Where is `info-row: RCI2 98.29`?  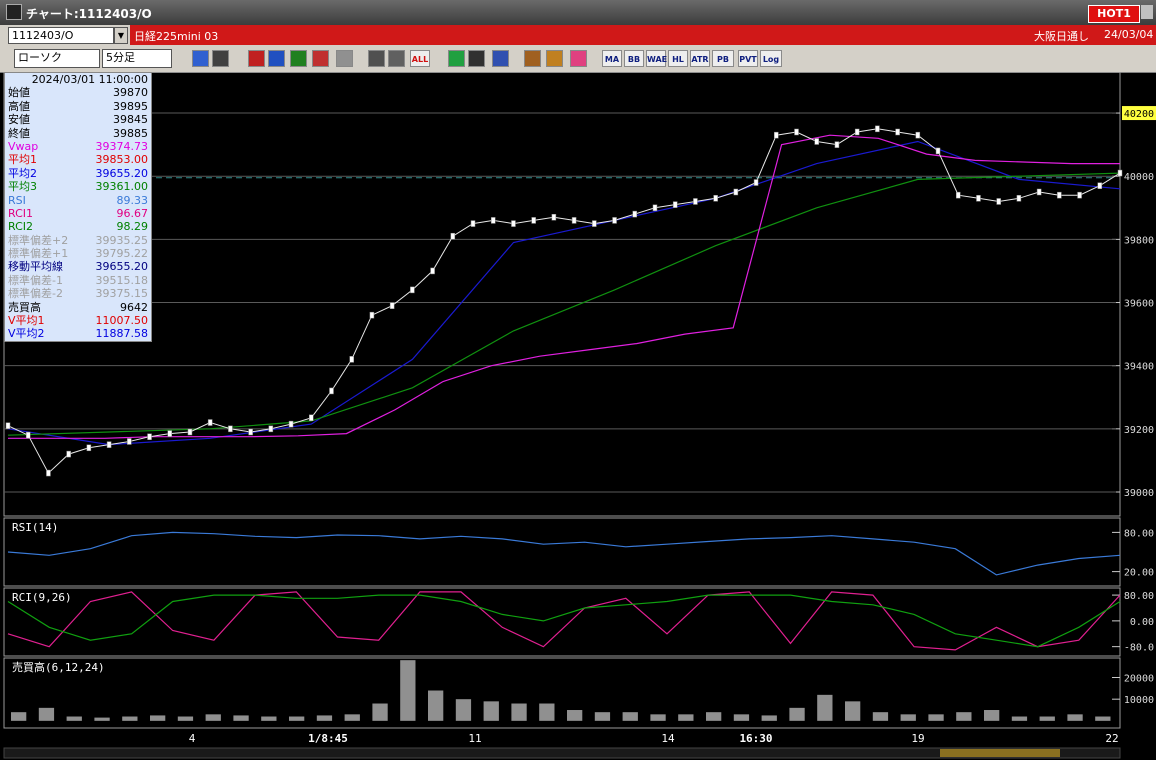 info-row: RCI2 98.29 is located at coordinates (78, 226).